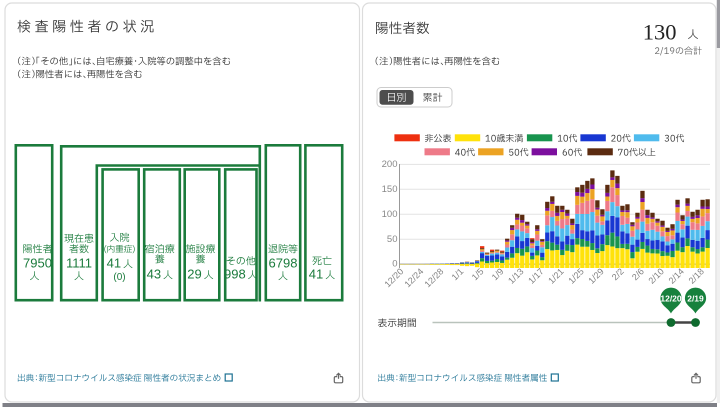 This screenshot has height=407, width=720. What do you see at coordinates (194, 274) in the screenshot?
I see `svg-text: 29` at bounding box center [194, 274].